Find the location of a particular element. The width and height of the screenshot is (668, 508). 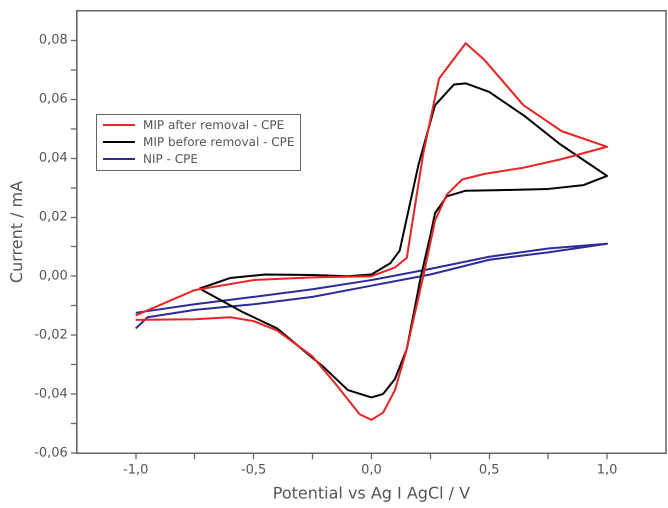

x-tick-label: 0,0 is located at coordinates (371, 470).